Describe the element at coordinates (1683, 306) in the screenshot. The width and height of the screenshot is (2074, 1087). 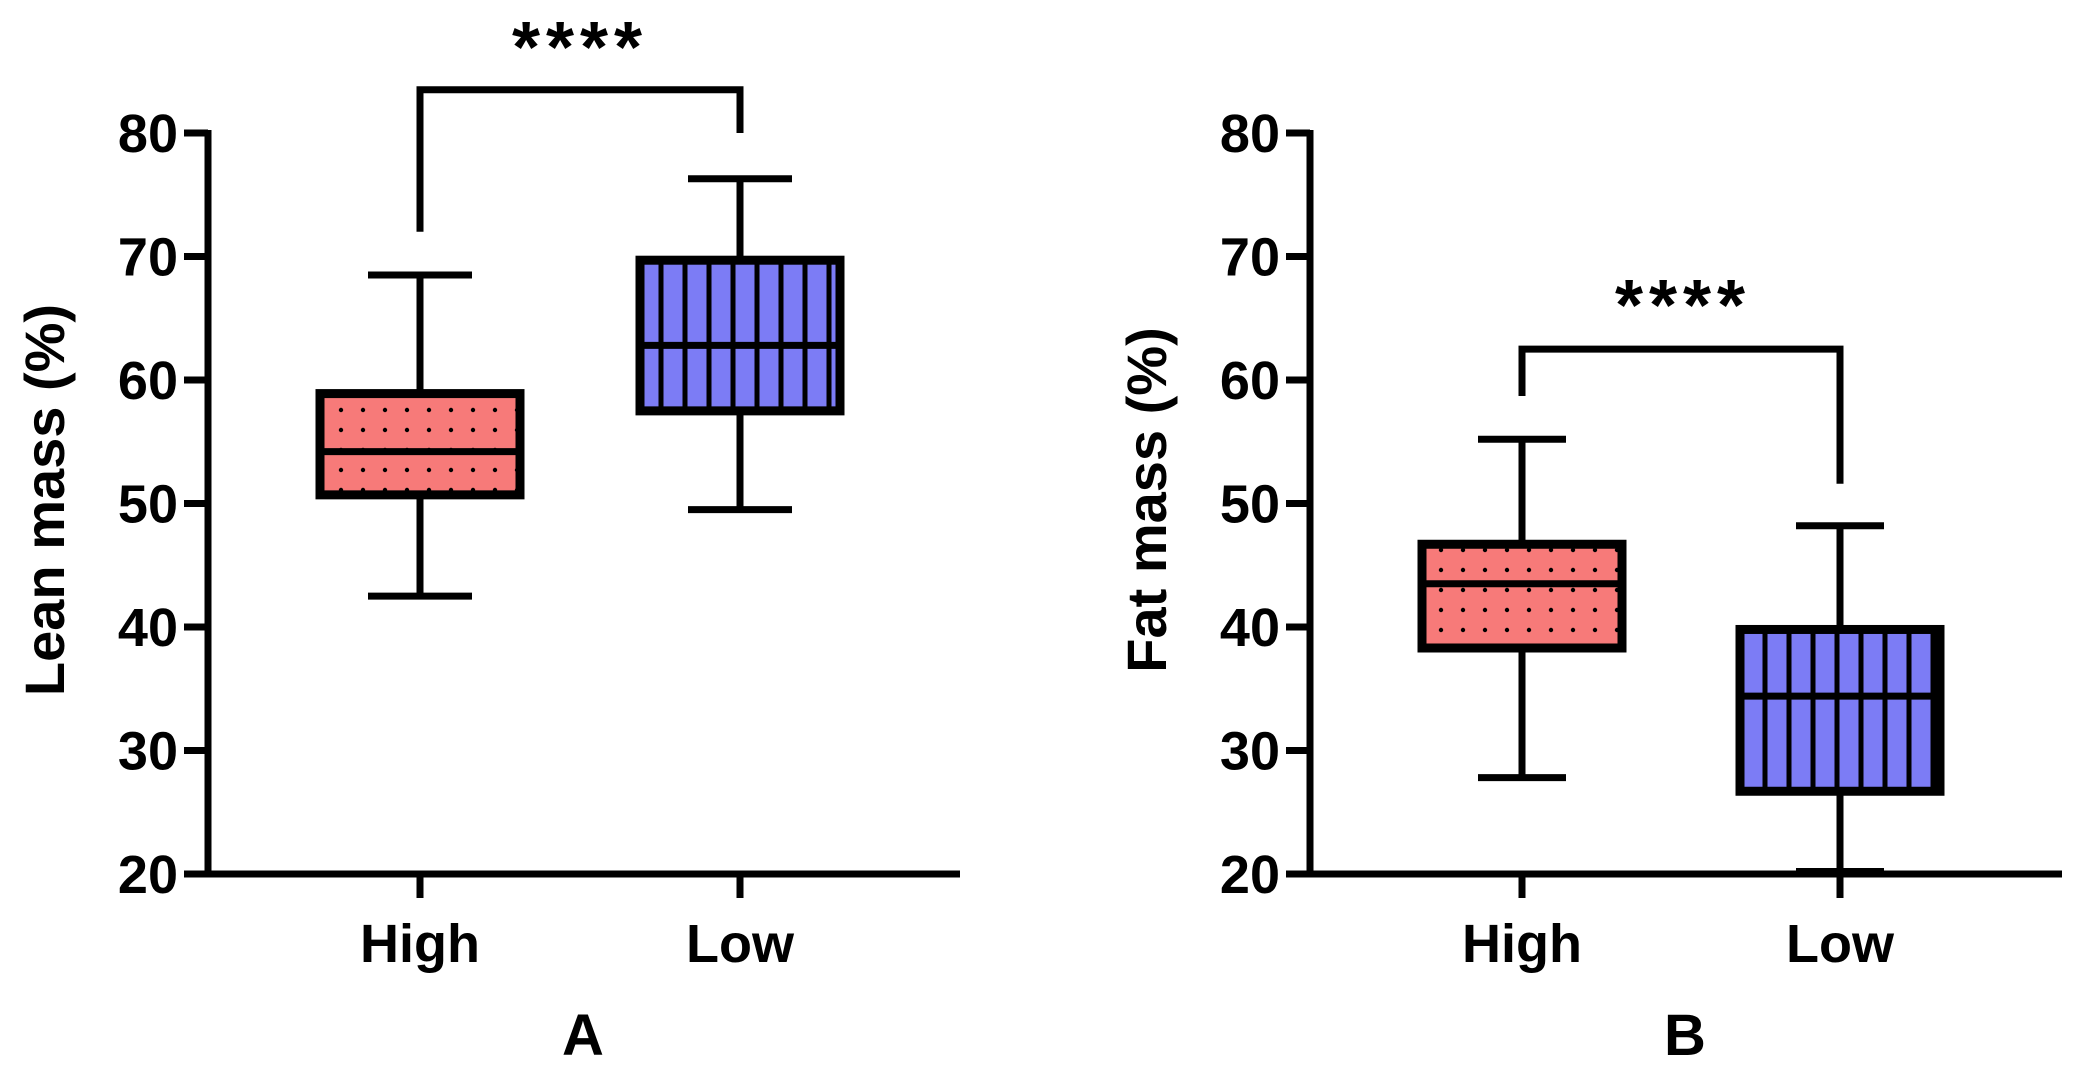
I see `significance-label-b: ****` at that location.